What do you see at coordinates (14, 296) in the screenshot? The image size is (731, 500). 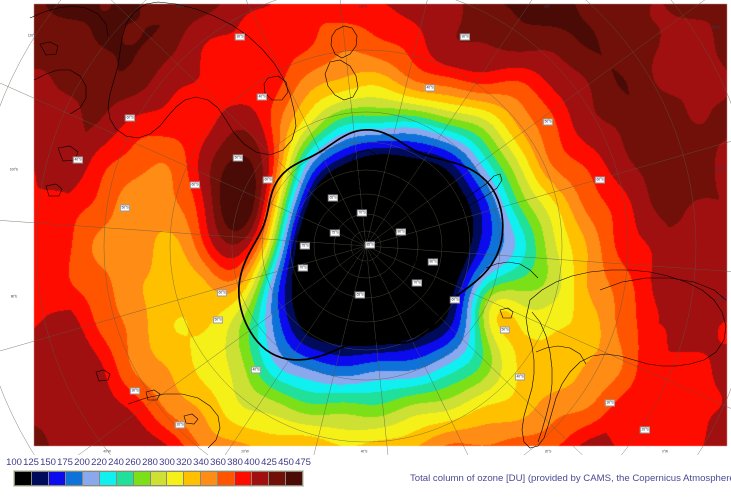 I see `graticule-label: 80°E` at bounding box center [14, 296].